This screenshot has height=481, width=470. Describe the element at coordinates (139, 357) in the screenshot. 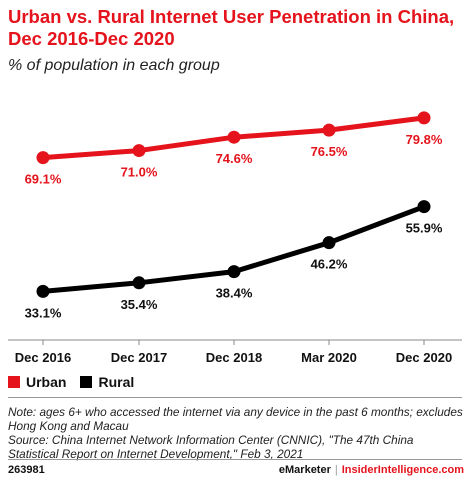

I see `x-tick-label: Dec 2017` at that location.